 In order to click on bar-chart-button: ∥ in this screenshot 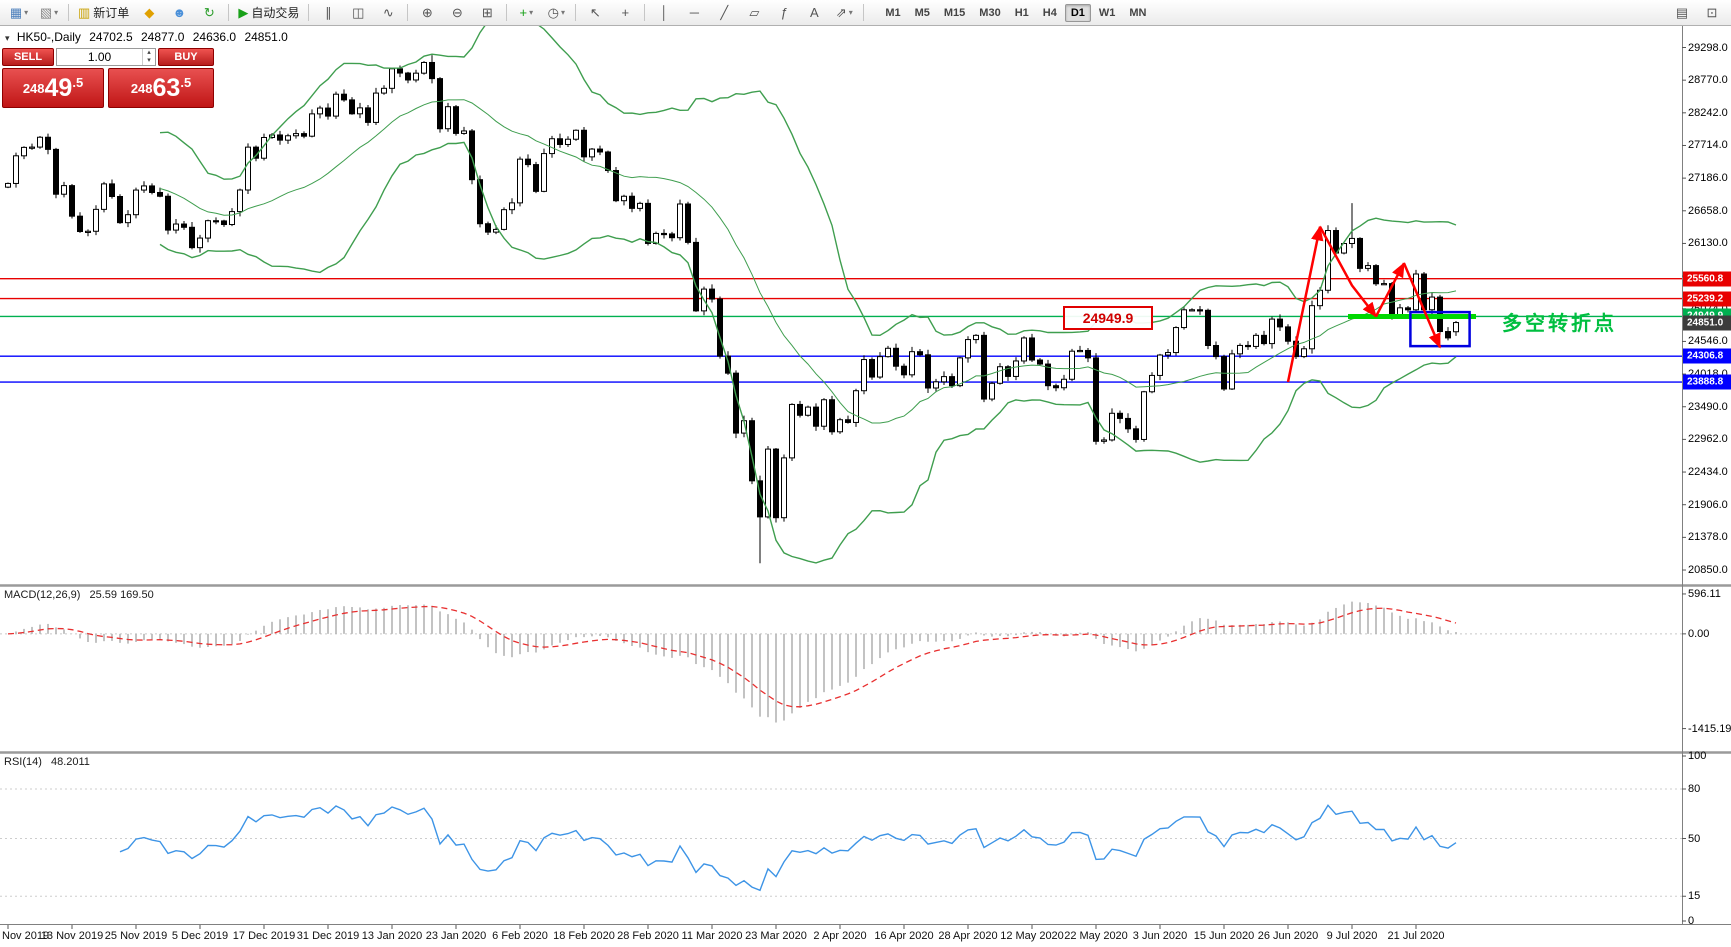, I will do `click(328, 13)`.